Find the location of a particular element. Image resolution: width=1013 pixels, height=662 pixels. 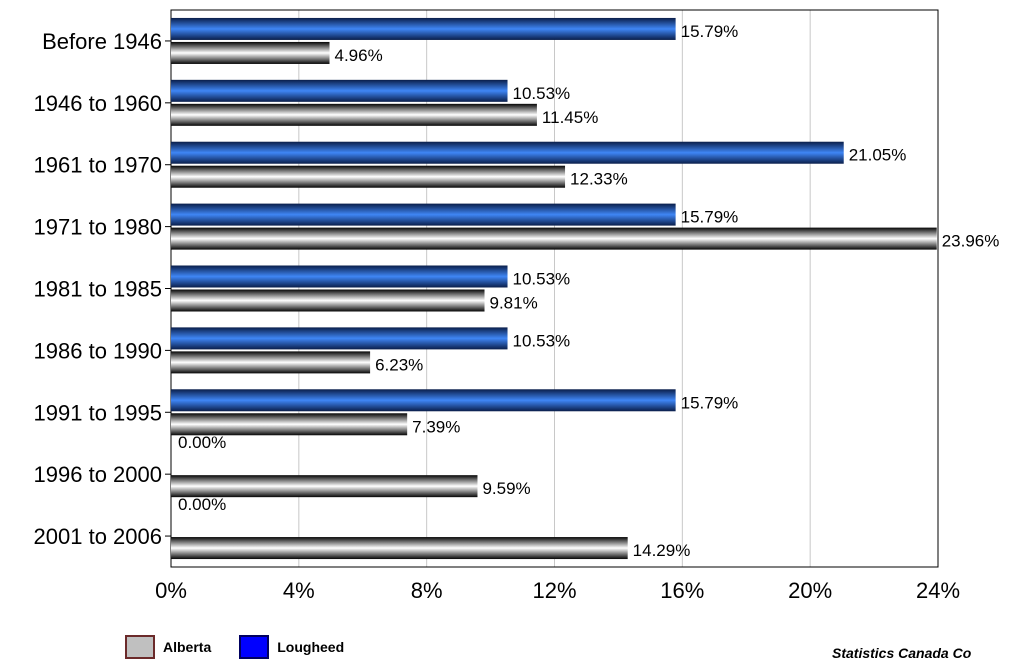

x-tick-label: 24% is located at coordinates (938, 590).